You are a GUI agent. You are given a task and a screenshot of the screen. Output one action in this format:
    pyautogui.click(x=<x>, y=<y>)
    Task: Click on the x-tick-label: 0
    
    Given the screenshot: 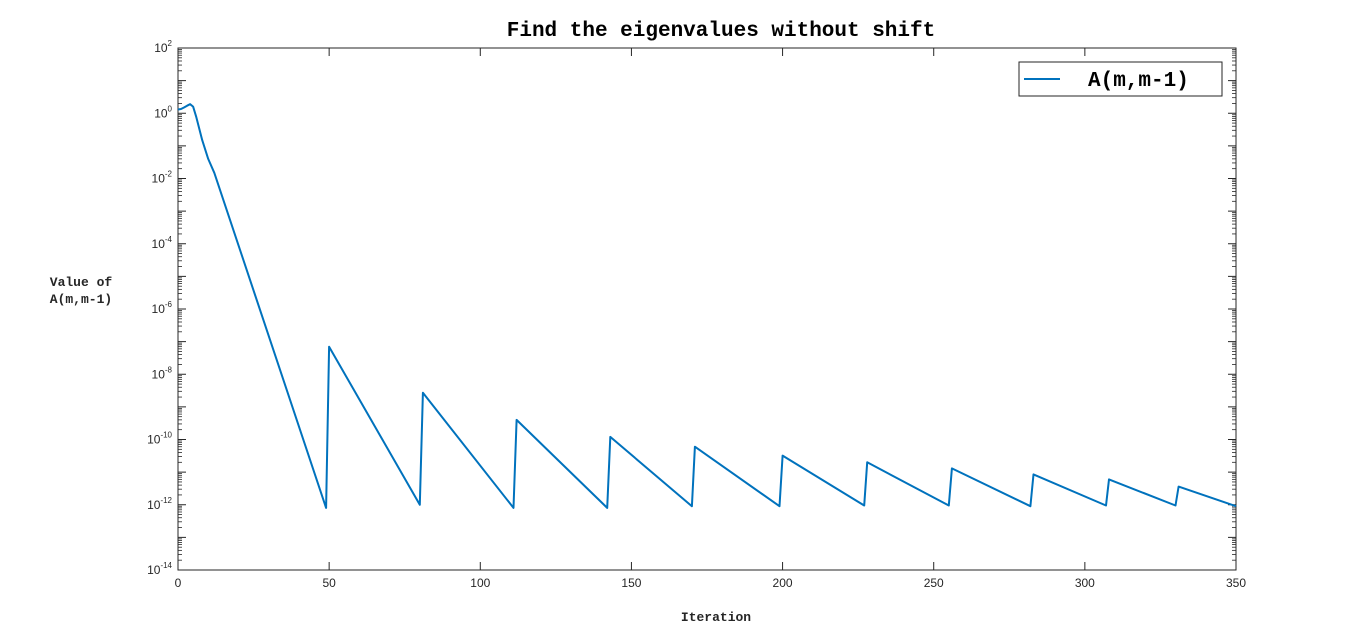 What is the action you would take?
    pyautogui.click(x=178, y=583)
    